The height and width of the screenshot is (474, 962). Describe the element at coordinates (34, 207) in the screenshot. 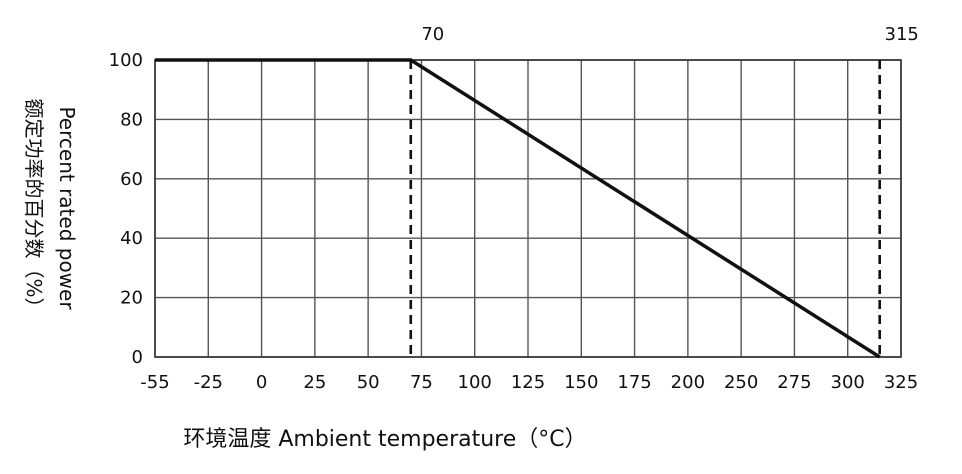

I see `y-axis-label-cn: 额定功率的百分数（%）` at that location.